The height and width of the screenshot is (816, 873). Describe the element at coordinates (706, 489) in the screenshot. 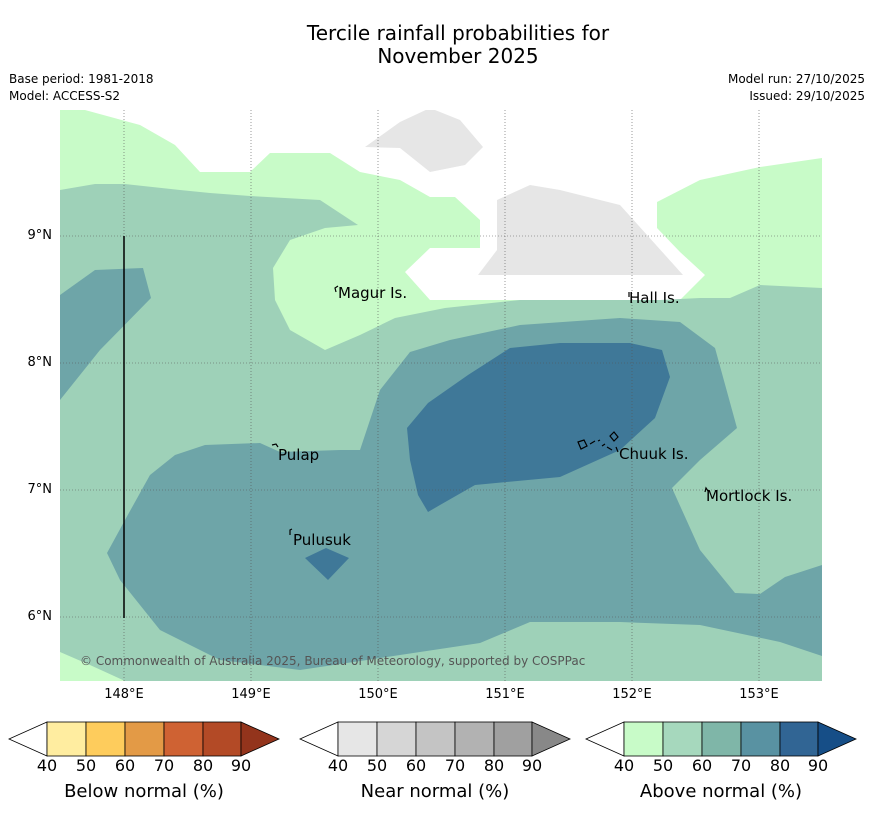

I see `island-mortlock` at that location.